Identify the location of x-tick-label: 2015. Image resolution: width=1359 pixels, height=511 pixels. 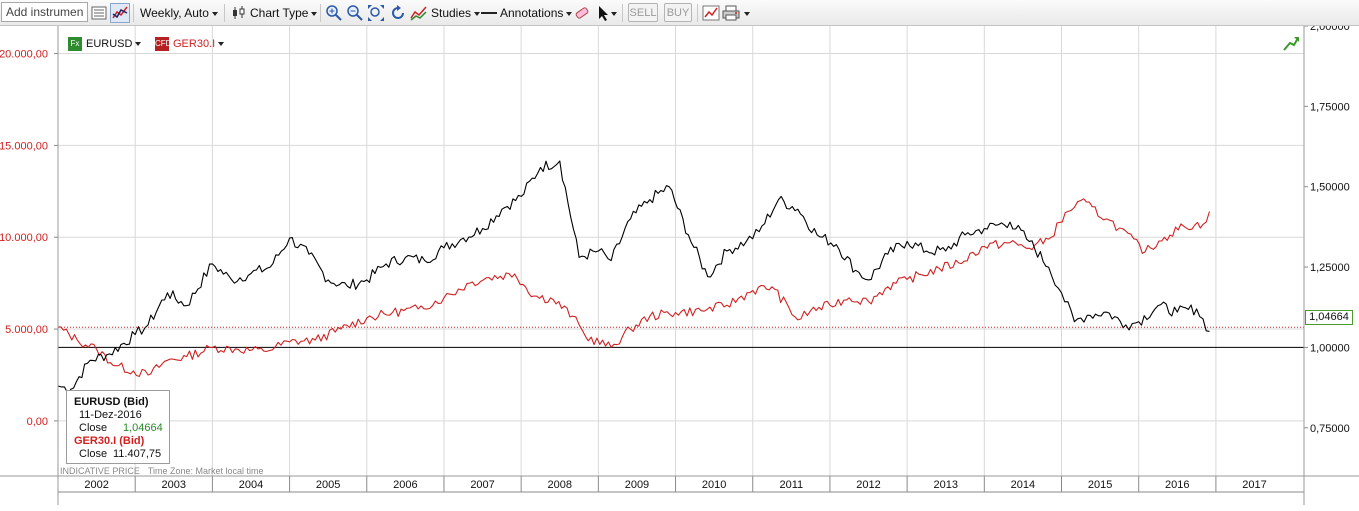
(1100, 485).